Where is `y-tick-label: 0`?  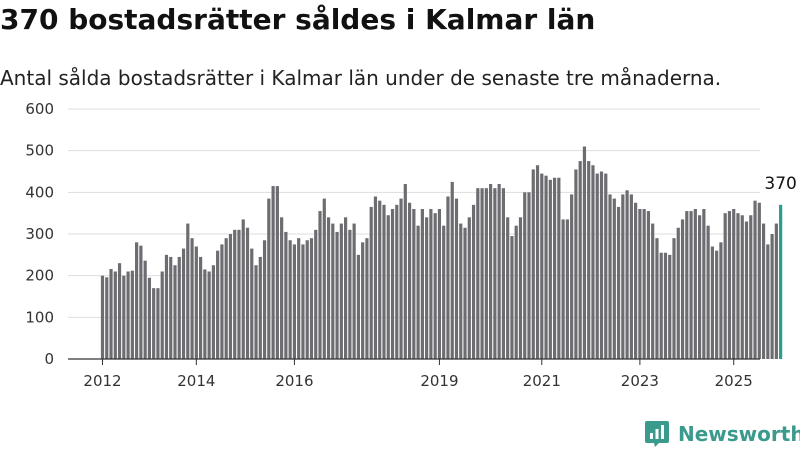 y-tick-label: 0 is located at coordinates (49, 359).